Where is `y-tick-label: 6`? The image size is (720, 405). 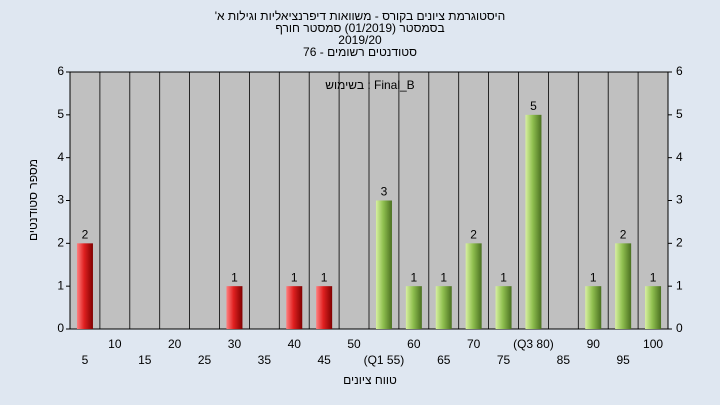
y-tick-label: 6 is located at coordinates (60, 71).